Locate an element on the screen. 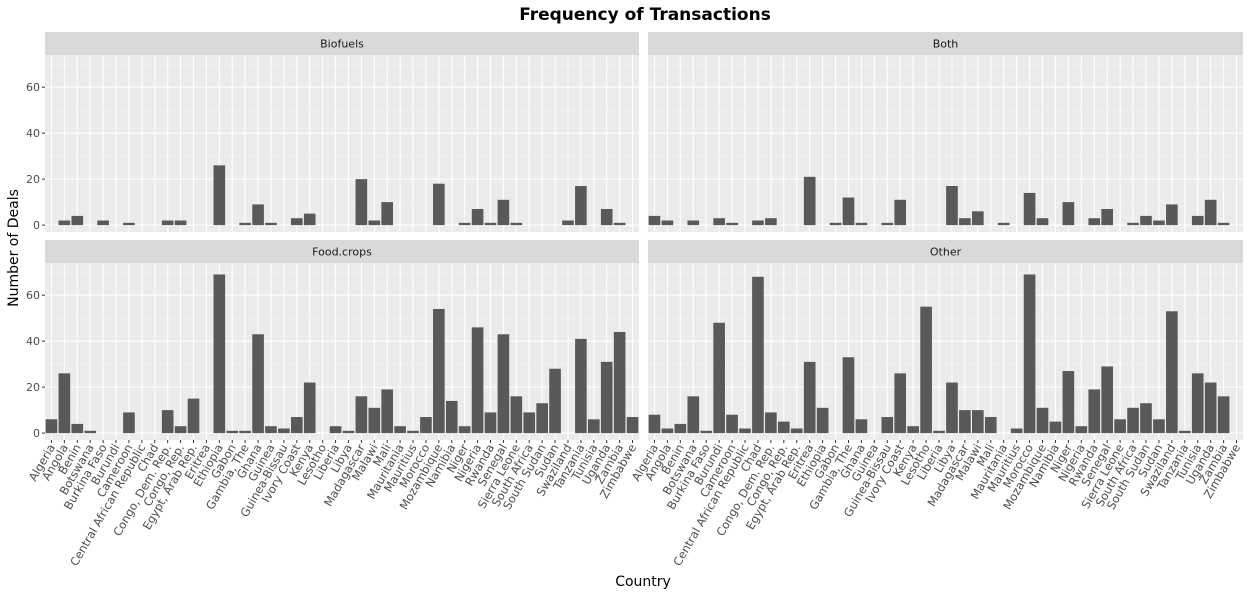 The image size is (1251, 600). chart-title: Frequency of Transactions is located at coordinates (645, 15).